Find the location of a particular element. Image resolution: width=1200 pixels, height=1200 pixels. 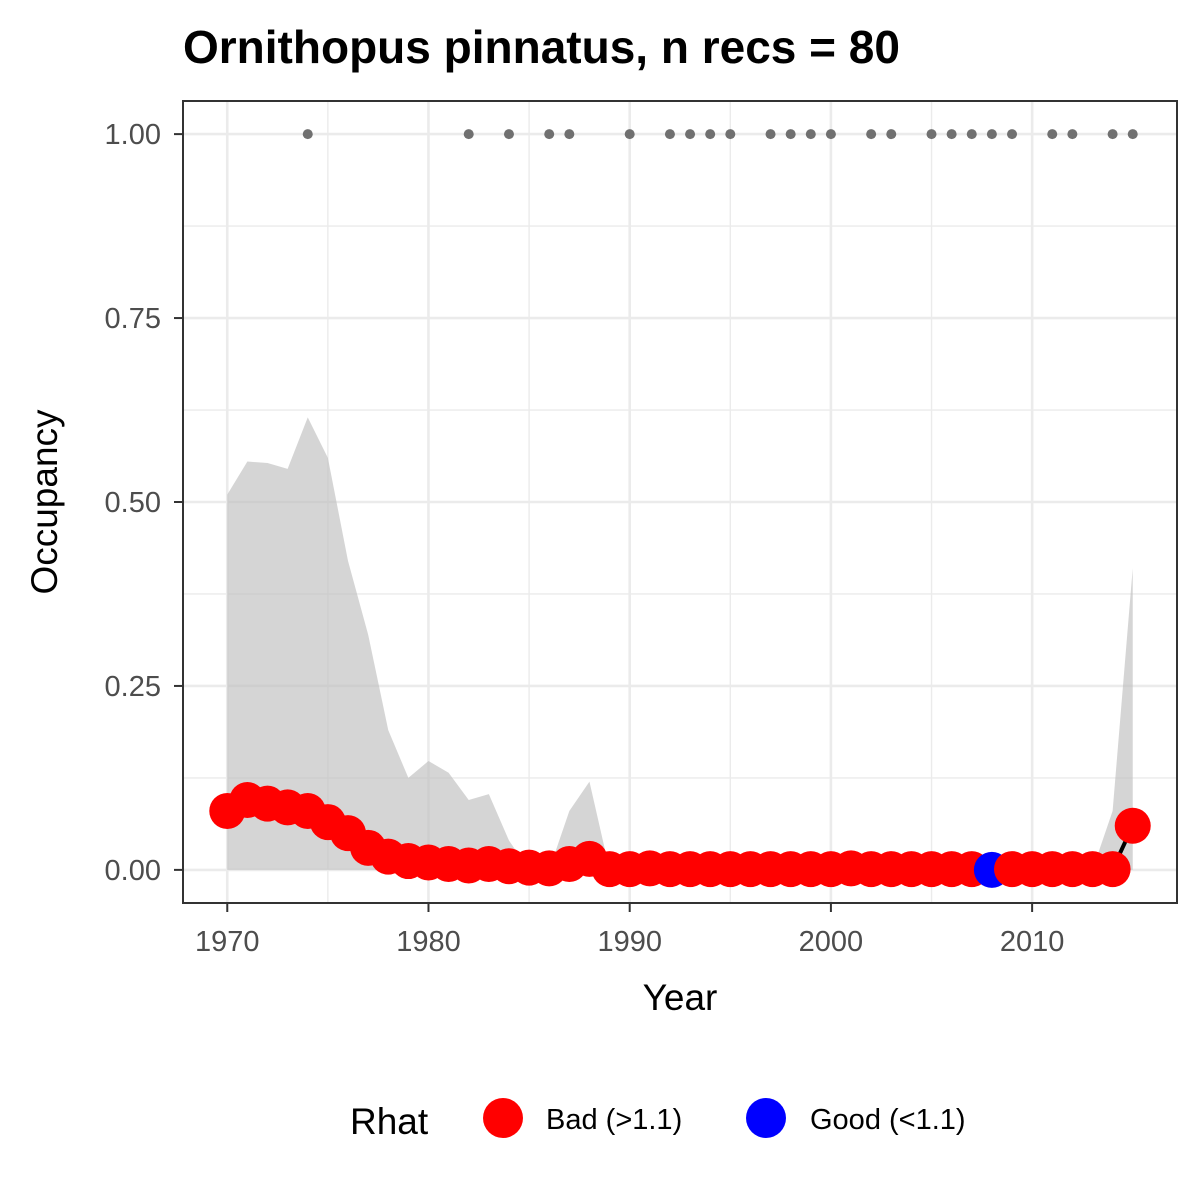

legend-key-bad is located at coordinates (503, 1118).